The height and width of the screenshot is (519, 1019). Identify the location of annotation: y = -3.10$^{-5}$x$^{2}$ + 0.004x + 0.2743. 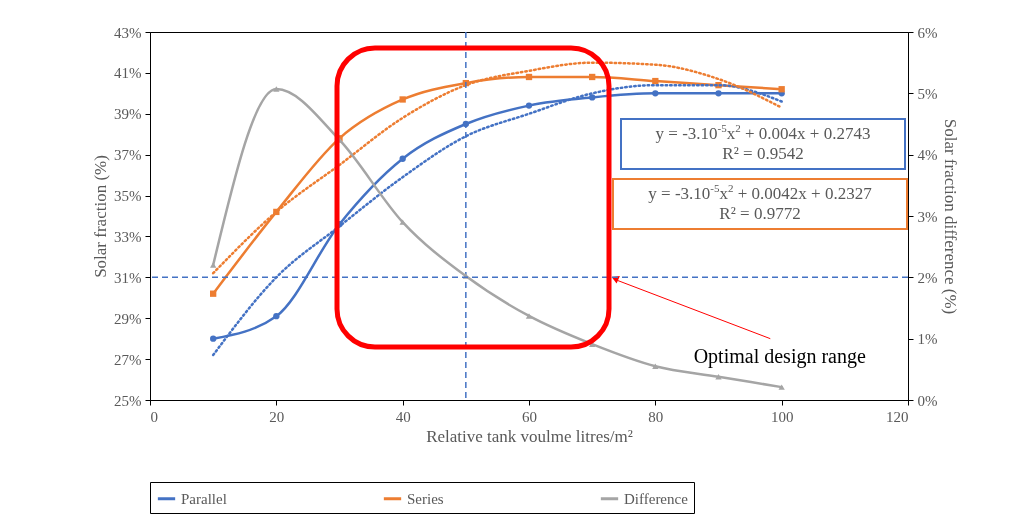
(763, 132).